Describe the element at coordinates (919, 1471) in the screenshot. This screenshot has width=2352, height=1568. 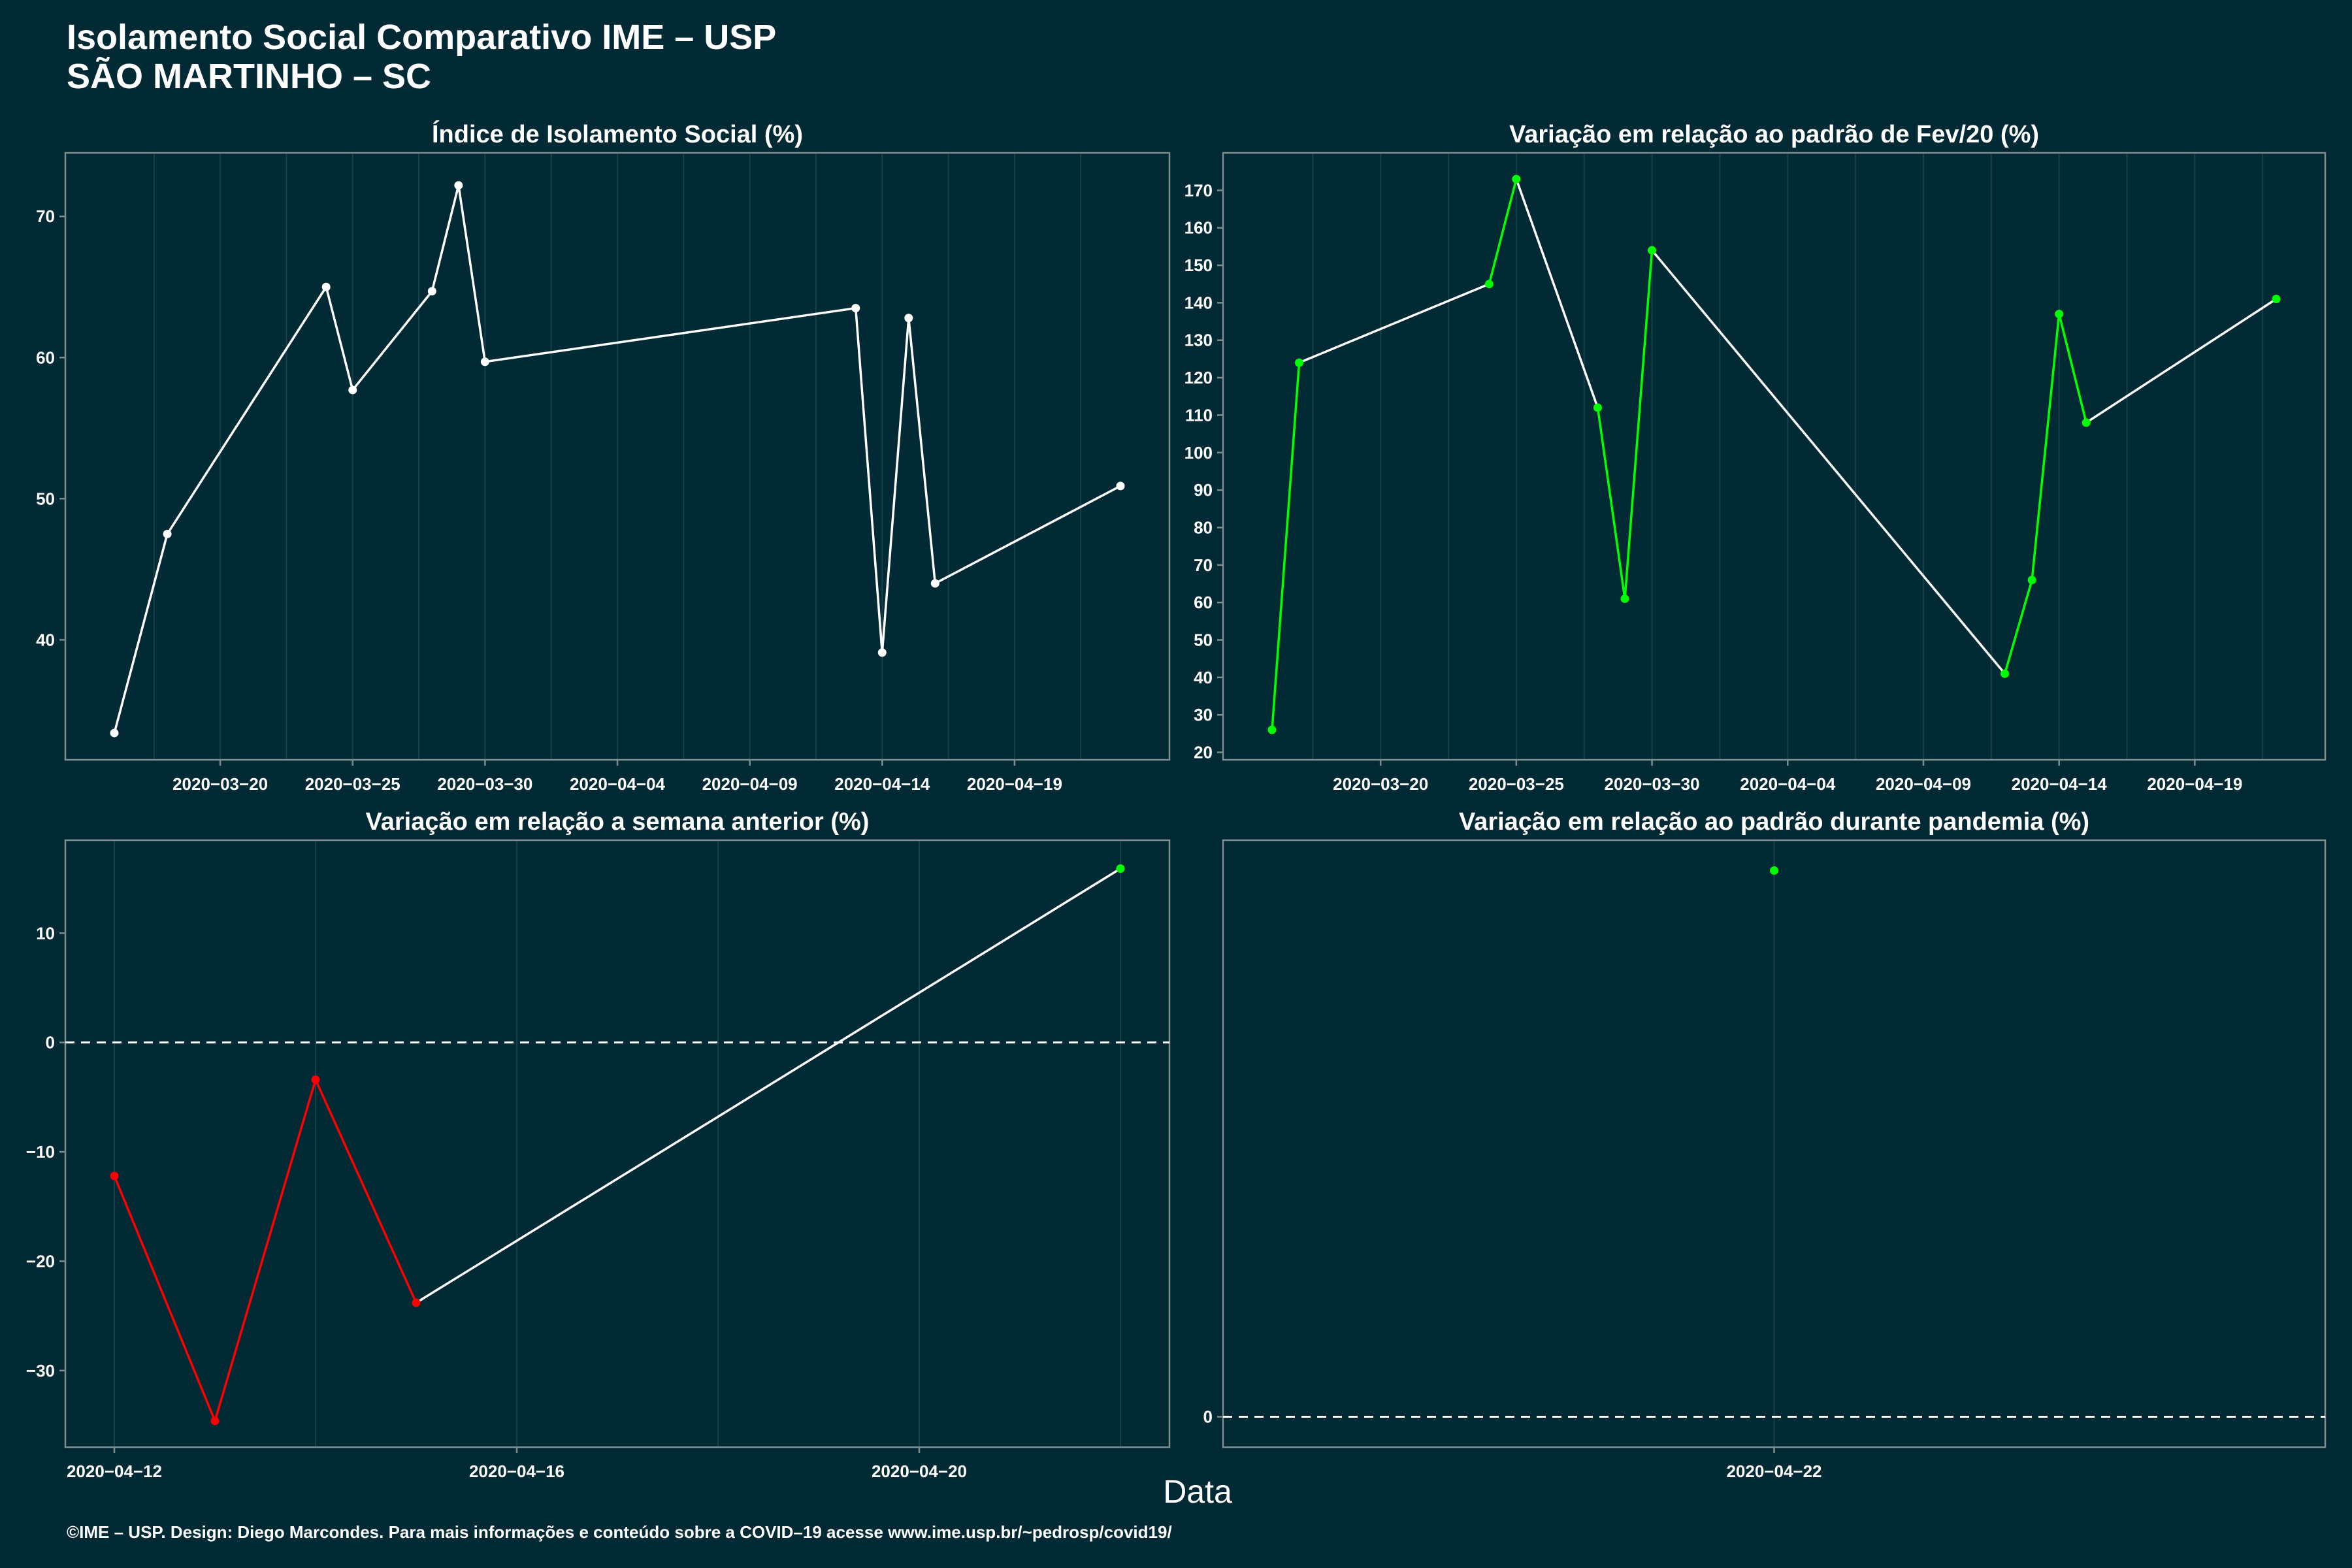
I see `x-tick-label: 2020−04−20` at that location.